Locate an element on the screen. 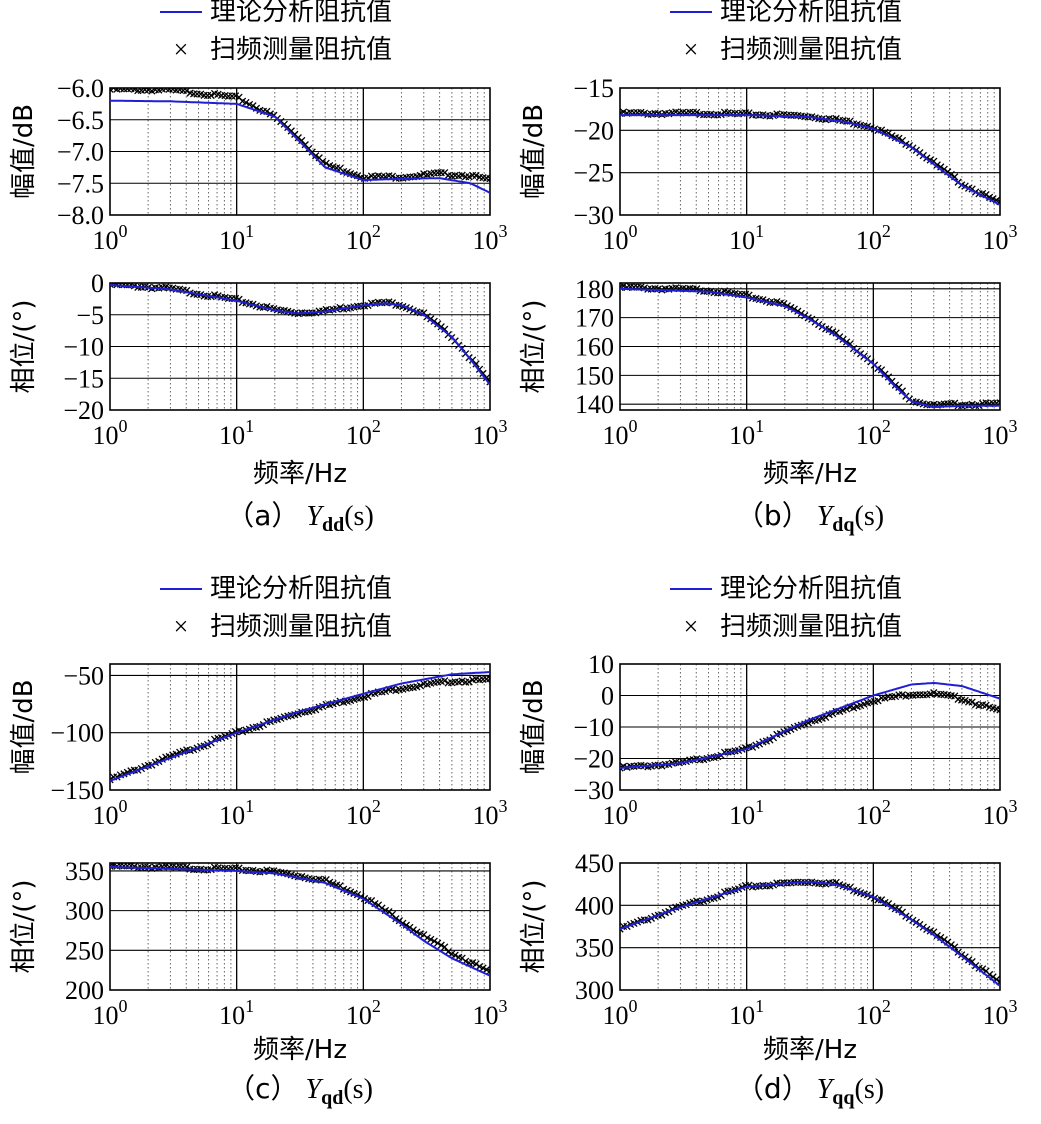  y-tick-label: 200 is located at coordinates (84, 990).